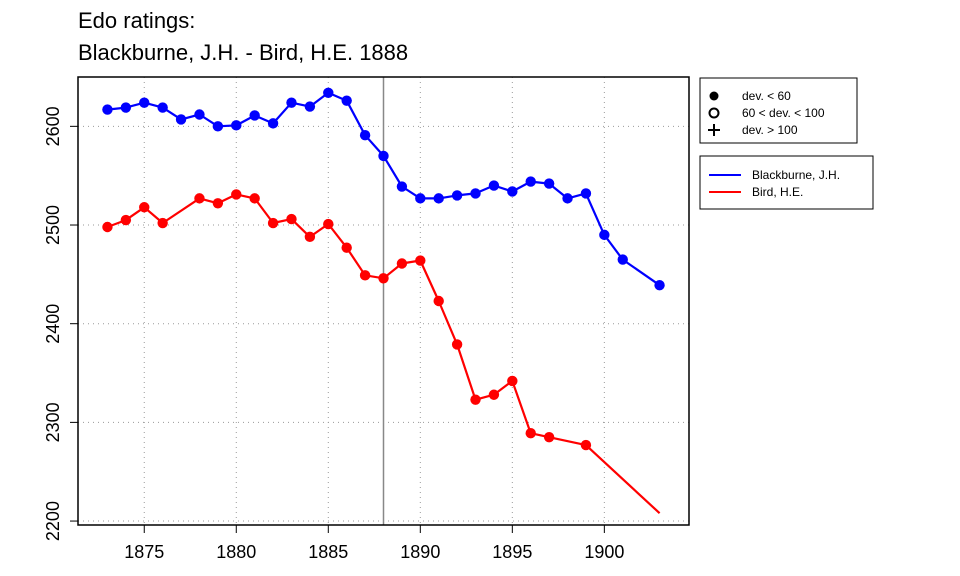  What do you see at coordinates (766, 96) in the screenshot?
I see `legend-deviation-label: dev. < 60` at bounding box center [766, 96].